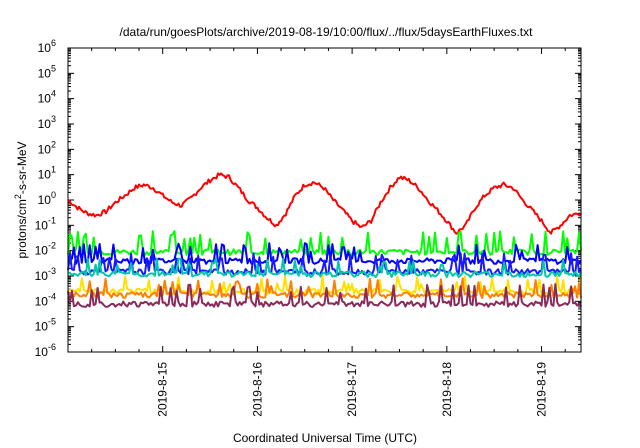 The image size is (640, 448). Describe the element at coordinates (45, 274) in the screenshot. I see `y-tick-label: 10⁻³` at that location.